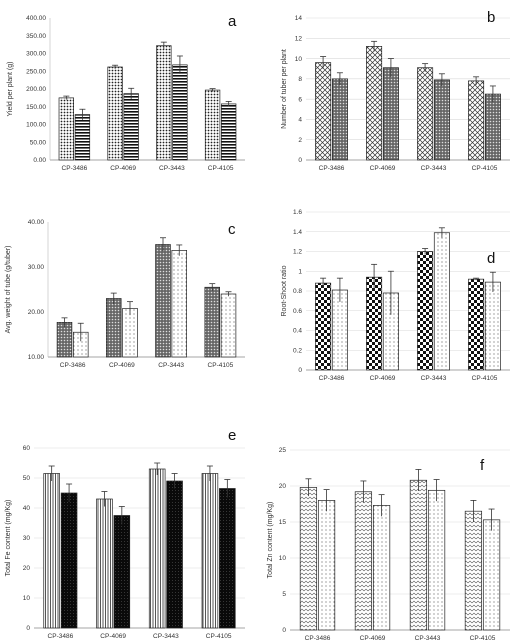 The image size is (518, 642). What do you see at coordinates (297, 331) in the screenshot?
I see `y-tick-label: 0.4` at bounding box center [297, 331].